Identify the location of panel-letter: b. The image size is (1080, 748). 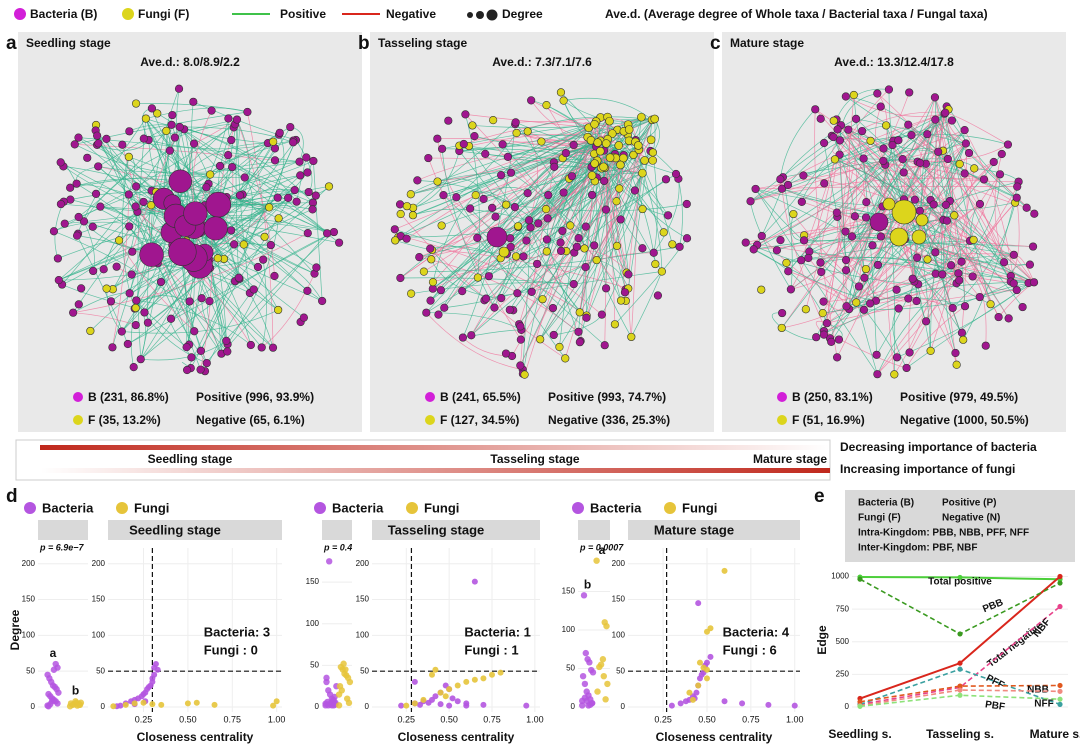
(364, 43).